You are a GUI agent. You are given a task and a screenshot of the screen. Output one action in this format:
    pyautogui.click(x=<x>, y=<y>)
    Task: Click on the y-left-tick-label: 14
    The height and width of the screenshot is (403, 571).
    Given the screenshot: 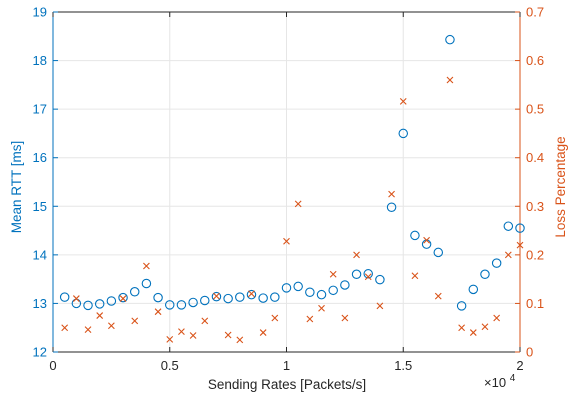 What is the action you would take?
    pyautogui.click(x=40, y=254)
    